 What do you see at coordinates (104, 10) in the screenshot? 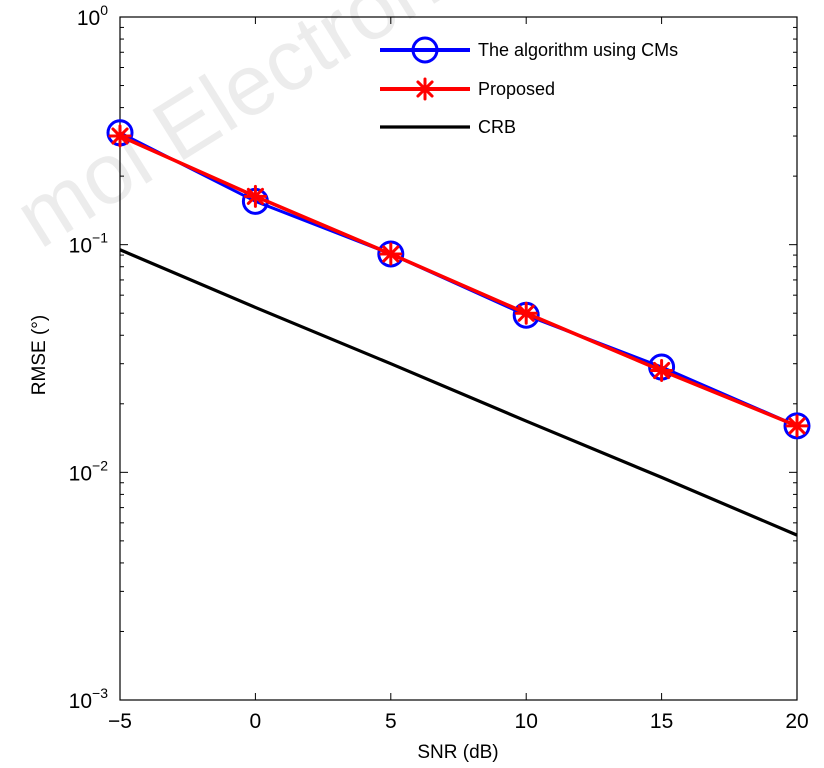
I see `y-tick-exponent: 0` at bounding box center [104, 10].